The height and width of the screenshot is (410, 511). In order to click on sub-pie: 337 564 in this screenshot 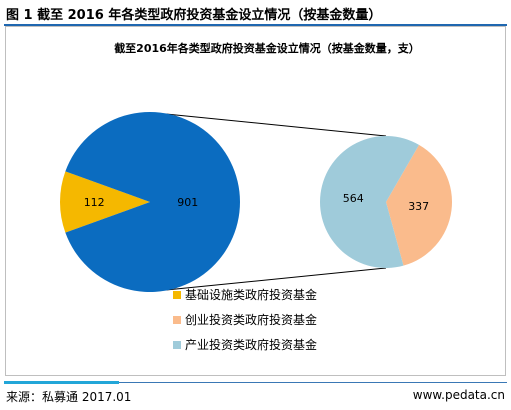, I will do `click(386, 202)`.